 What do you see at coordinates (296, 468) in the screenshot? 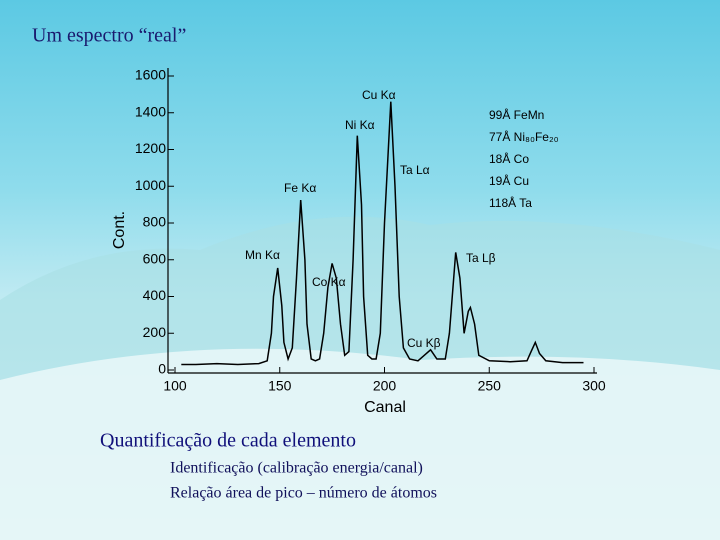
I see `bullet: Identificação (calibração energia/canal)` at bounding box center [296, 468].